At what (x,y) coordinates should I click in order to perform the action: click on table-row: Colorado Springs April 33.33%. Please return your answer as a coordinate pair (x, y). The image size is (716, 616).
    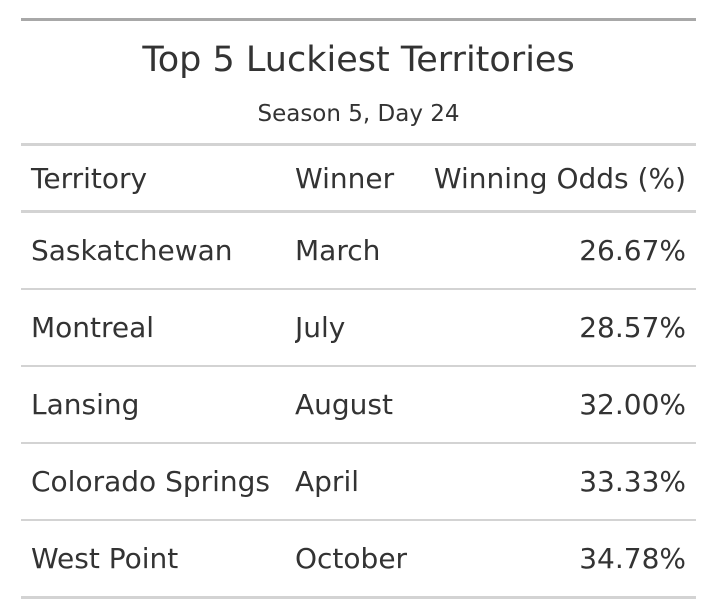
    Looking at the image, I should click on (358, 482).